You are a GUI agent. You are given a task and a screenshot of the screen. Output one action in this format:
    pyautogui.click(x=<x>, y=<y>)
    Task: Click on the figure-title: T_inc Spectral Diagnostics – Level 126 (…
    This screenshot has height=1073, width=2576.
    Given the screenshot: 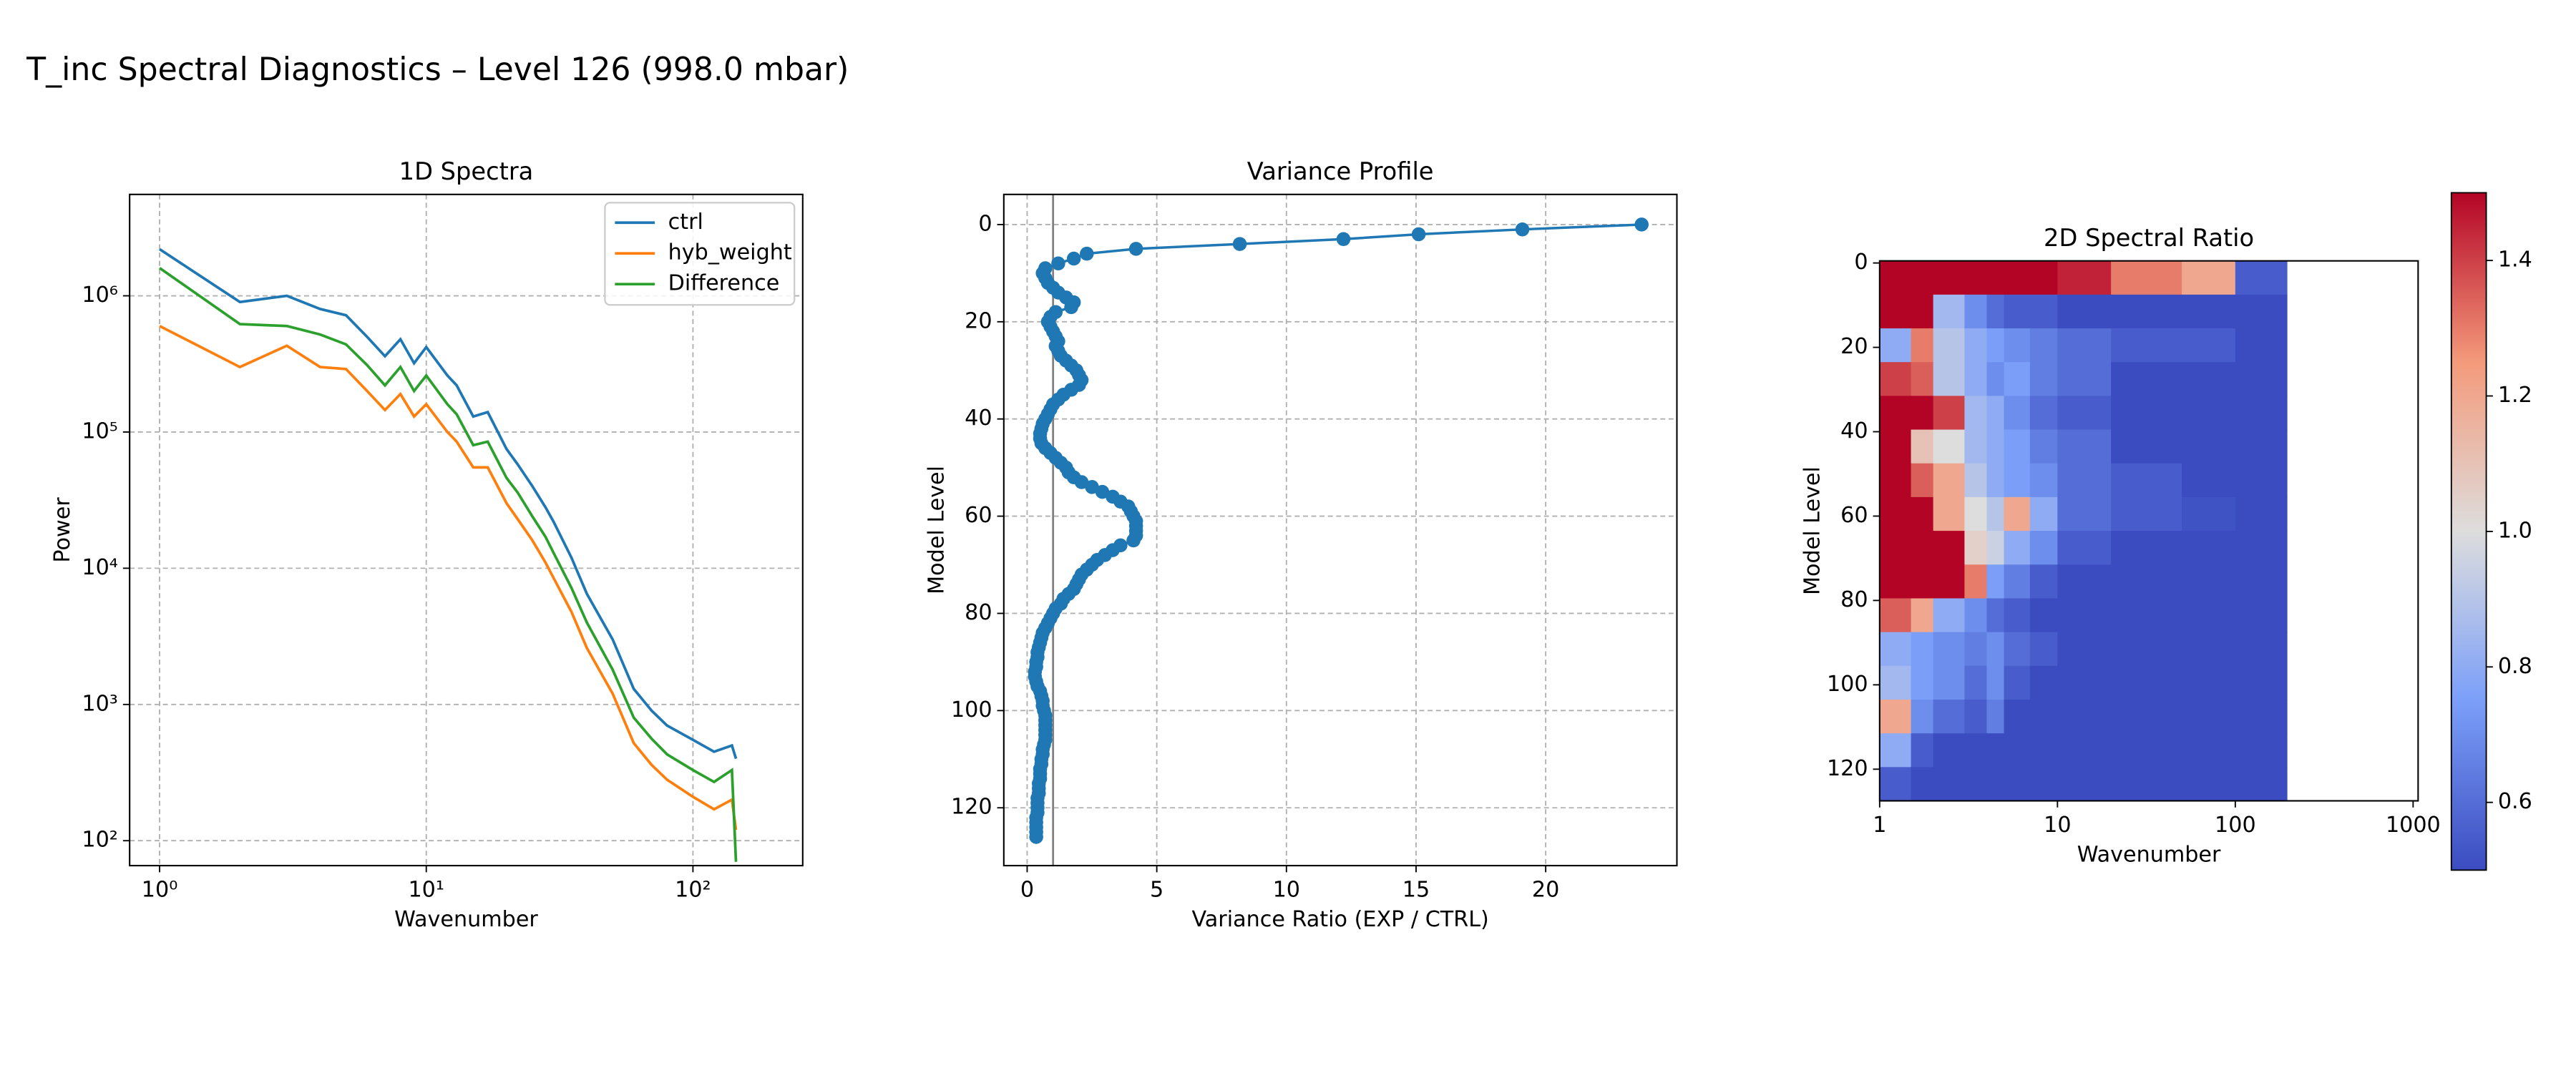 What is the action you would take?
    pyautogui.click(x=437, y=70)
    